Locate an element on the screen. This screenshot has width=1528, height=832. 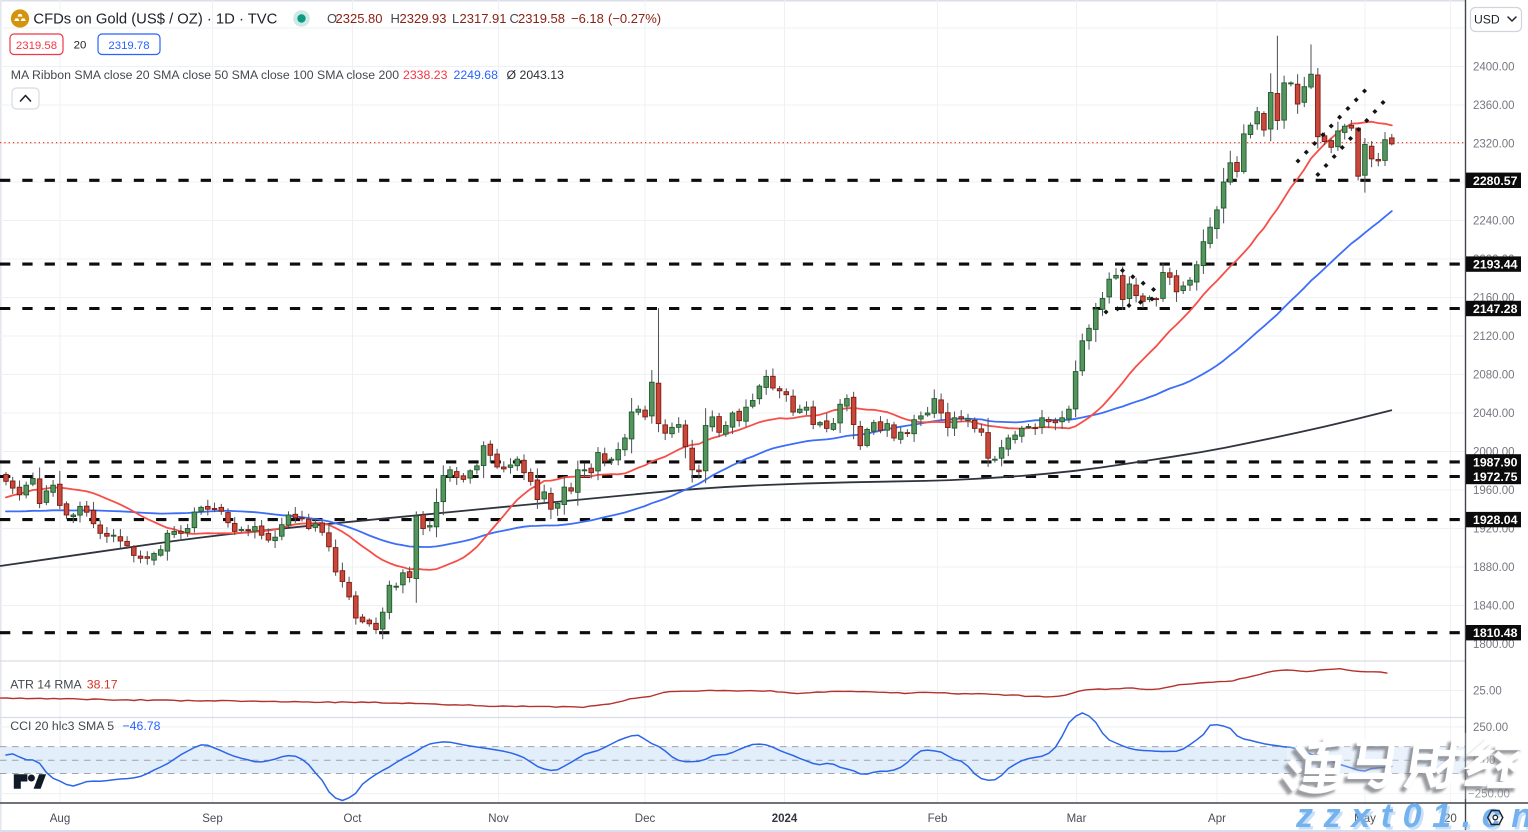
svg-text: 38.17 is located at coordinates (102, 685).